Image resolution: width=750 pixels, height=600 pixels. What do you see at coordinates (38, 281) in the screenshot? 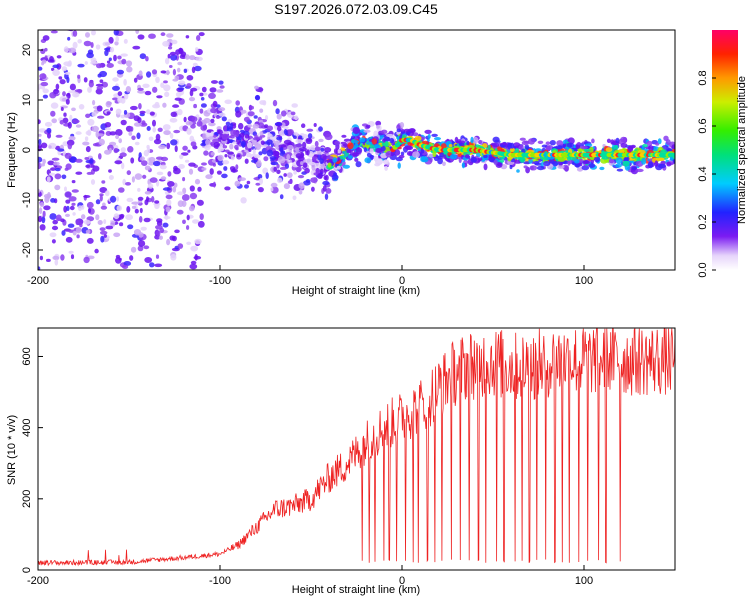
I see `spectrogram-x-tick-label: -200` at bounding box center [38, 281].